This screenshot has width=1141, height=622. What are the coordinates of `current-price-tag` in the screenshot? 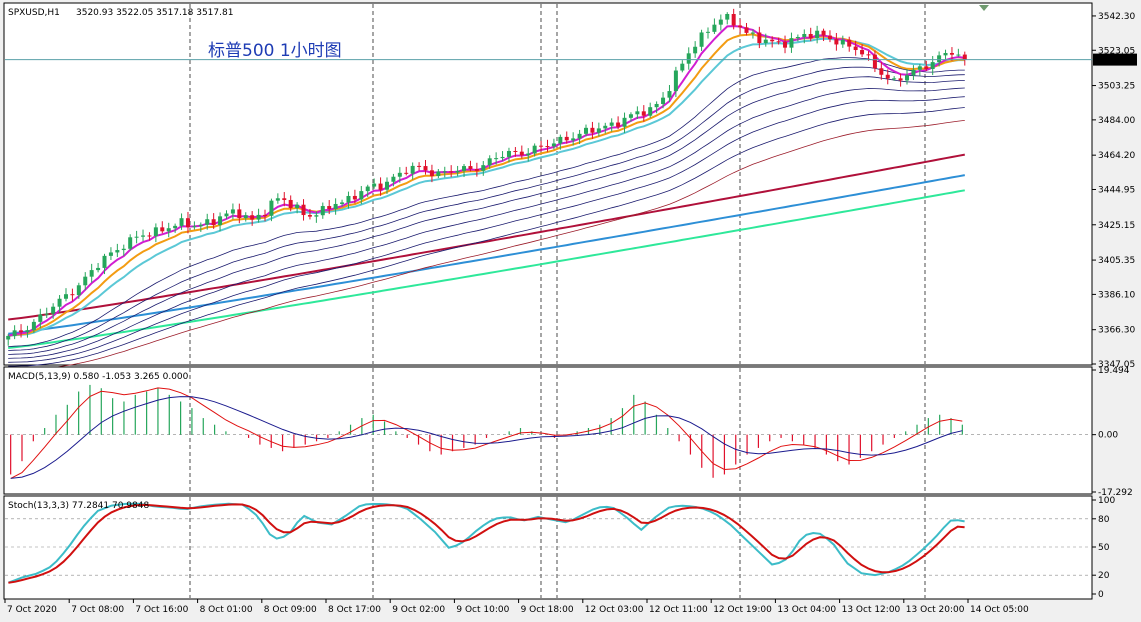 It's located at (1115, 59).